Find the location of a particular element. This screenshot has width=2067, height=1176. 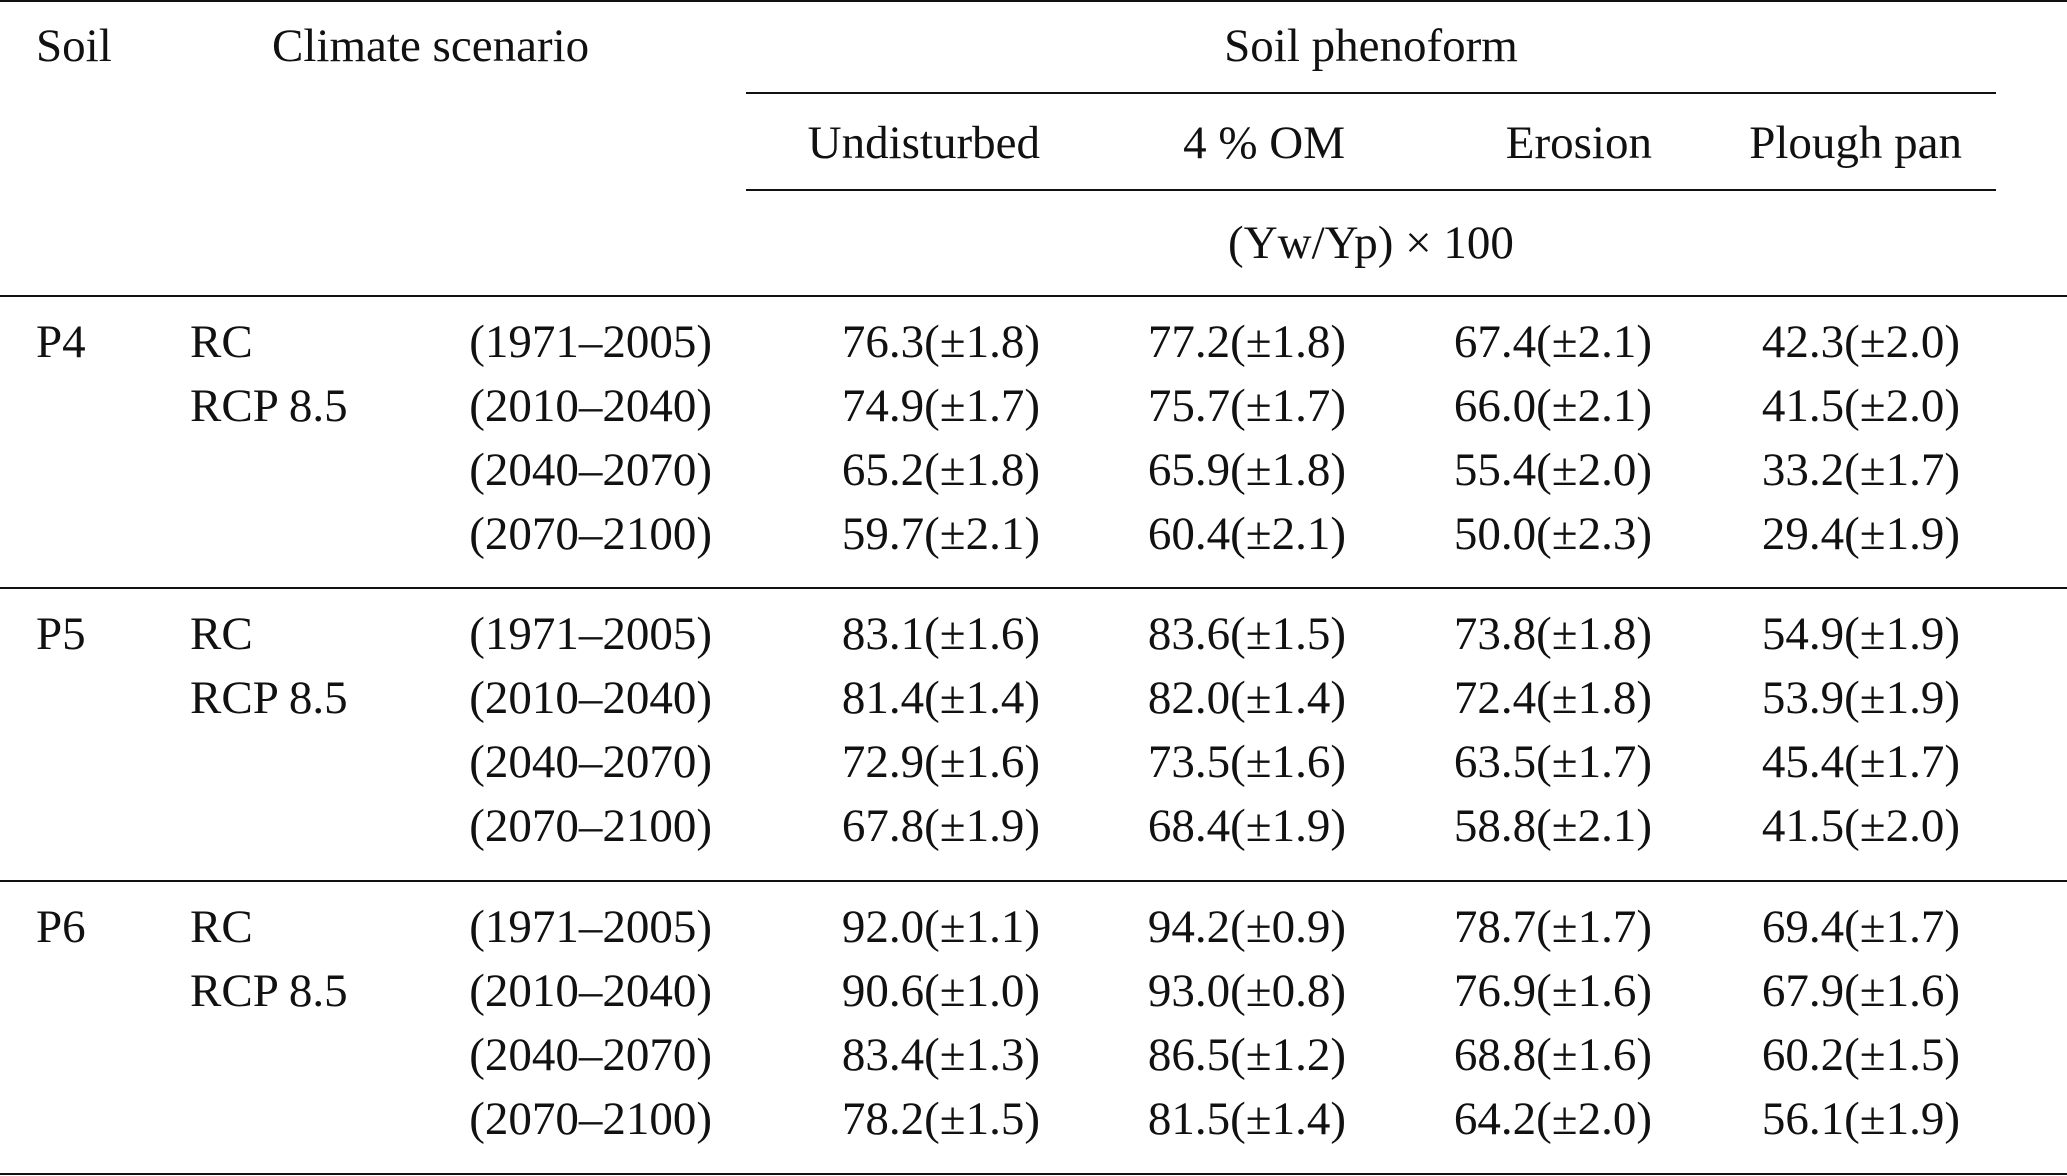

cell-erosion: 50.0(±2.3) is located at coordinates (1552, 534).